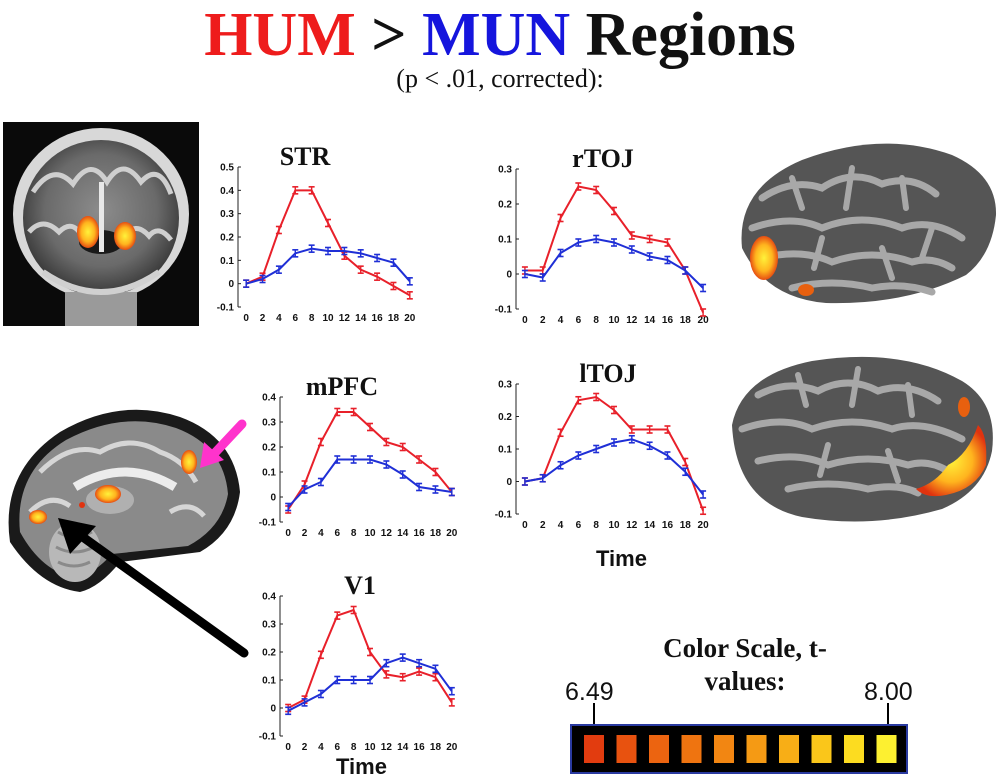  I want to click on plot-title: rTOJ, so click(603, 158).